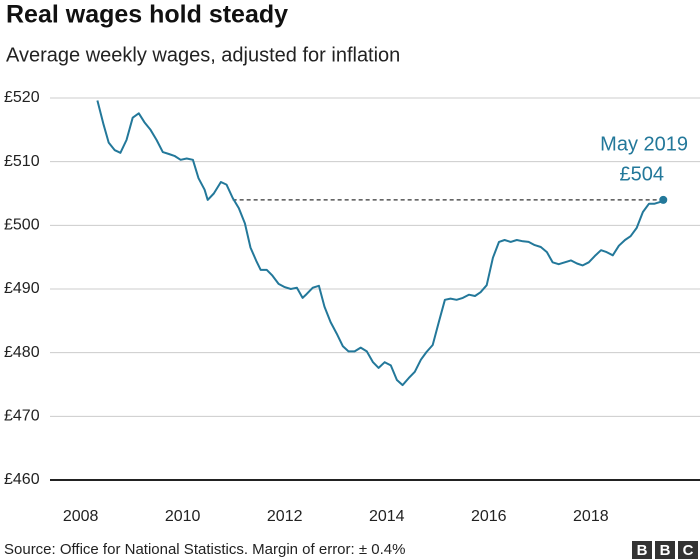  I want to click on annotation-value: £504, so click(642, 174).